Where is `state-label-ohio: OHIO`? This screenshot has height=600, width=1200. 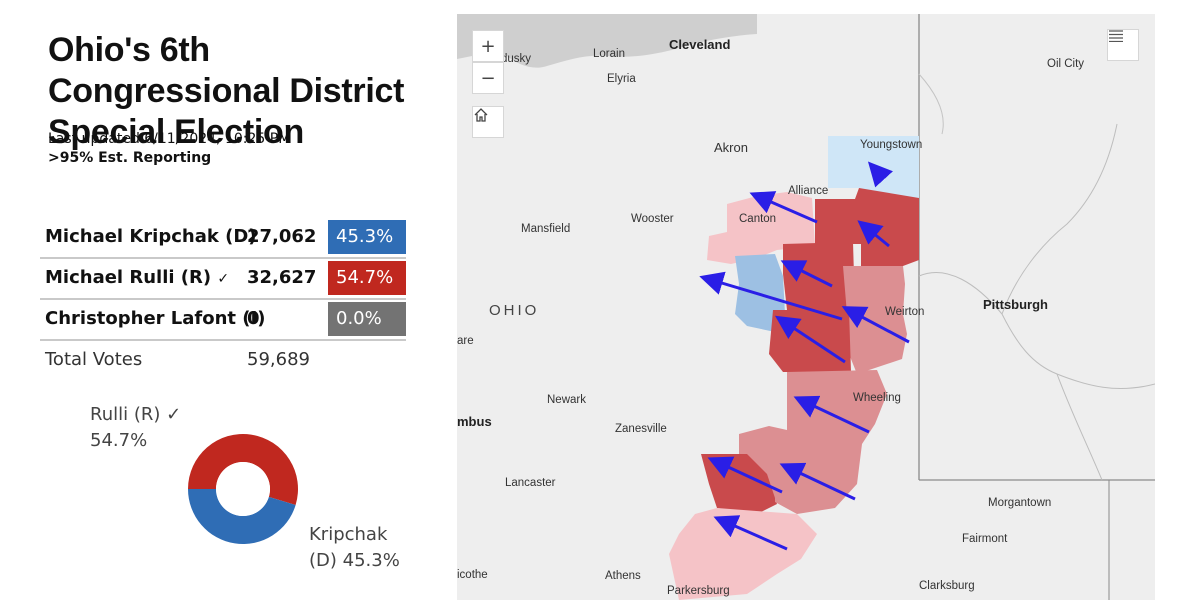
state-label-ohio: OHIO is located at coordinates (514, 310).